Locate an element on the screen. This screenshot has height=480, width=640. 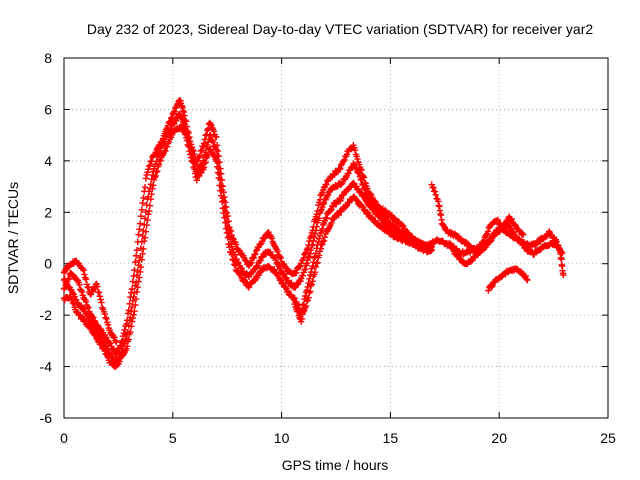
y-tick-label: 0 is located at coordinates (48, 264).